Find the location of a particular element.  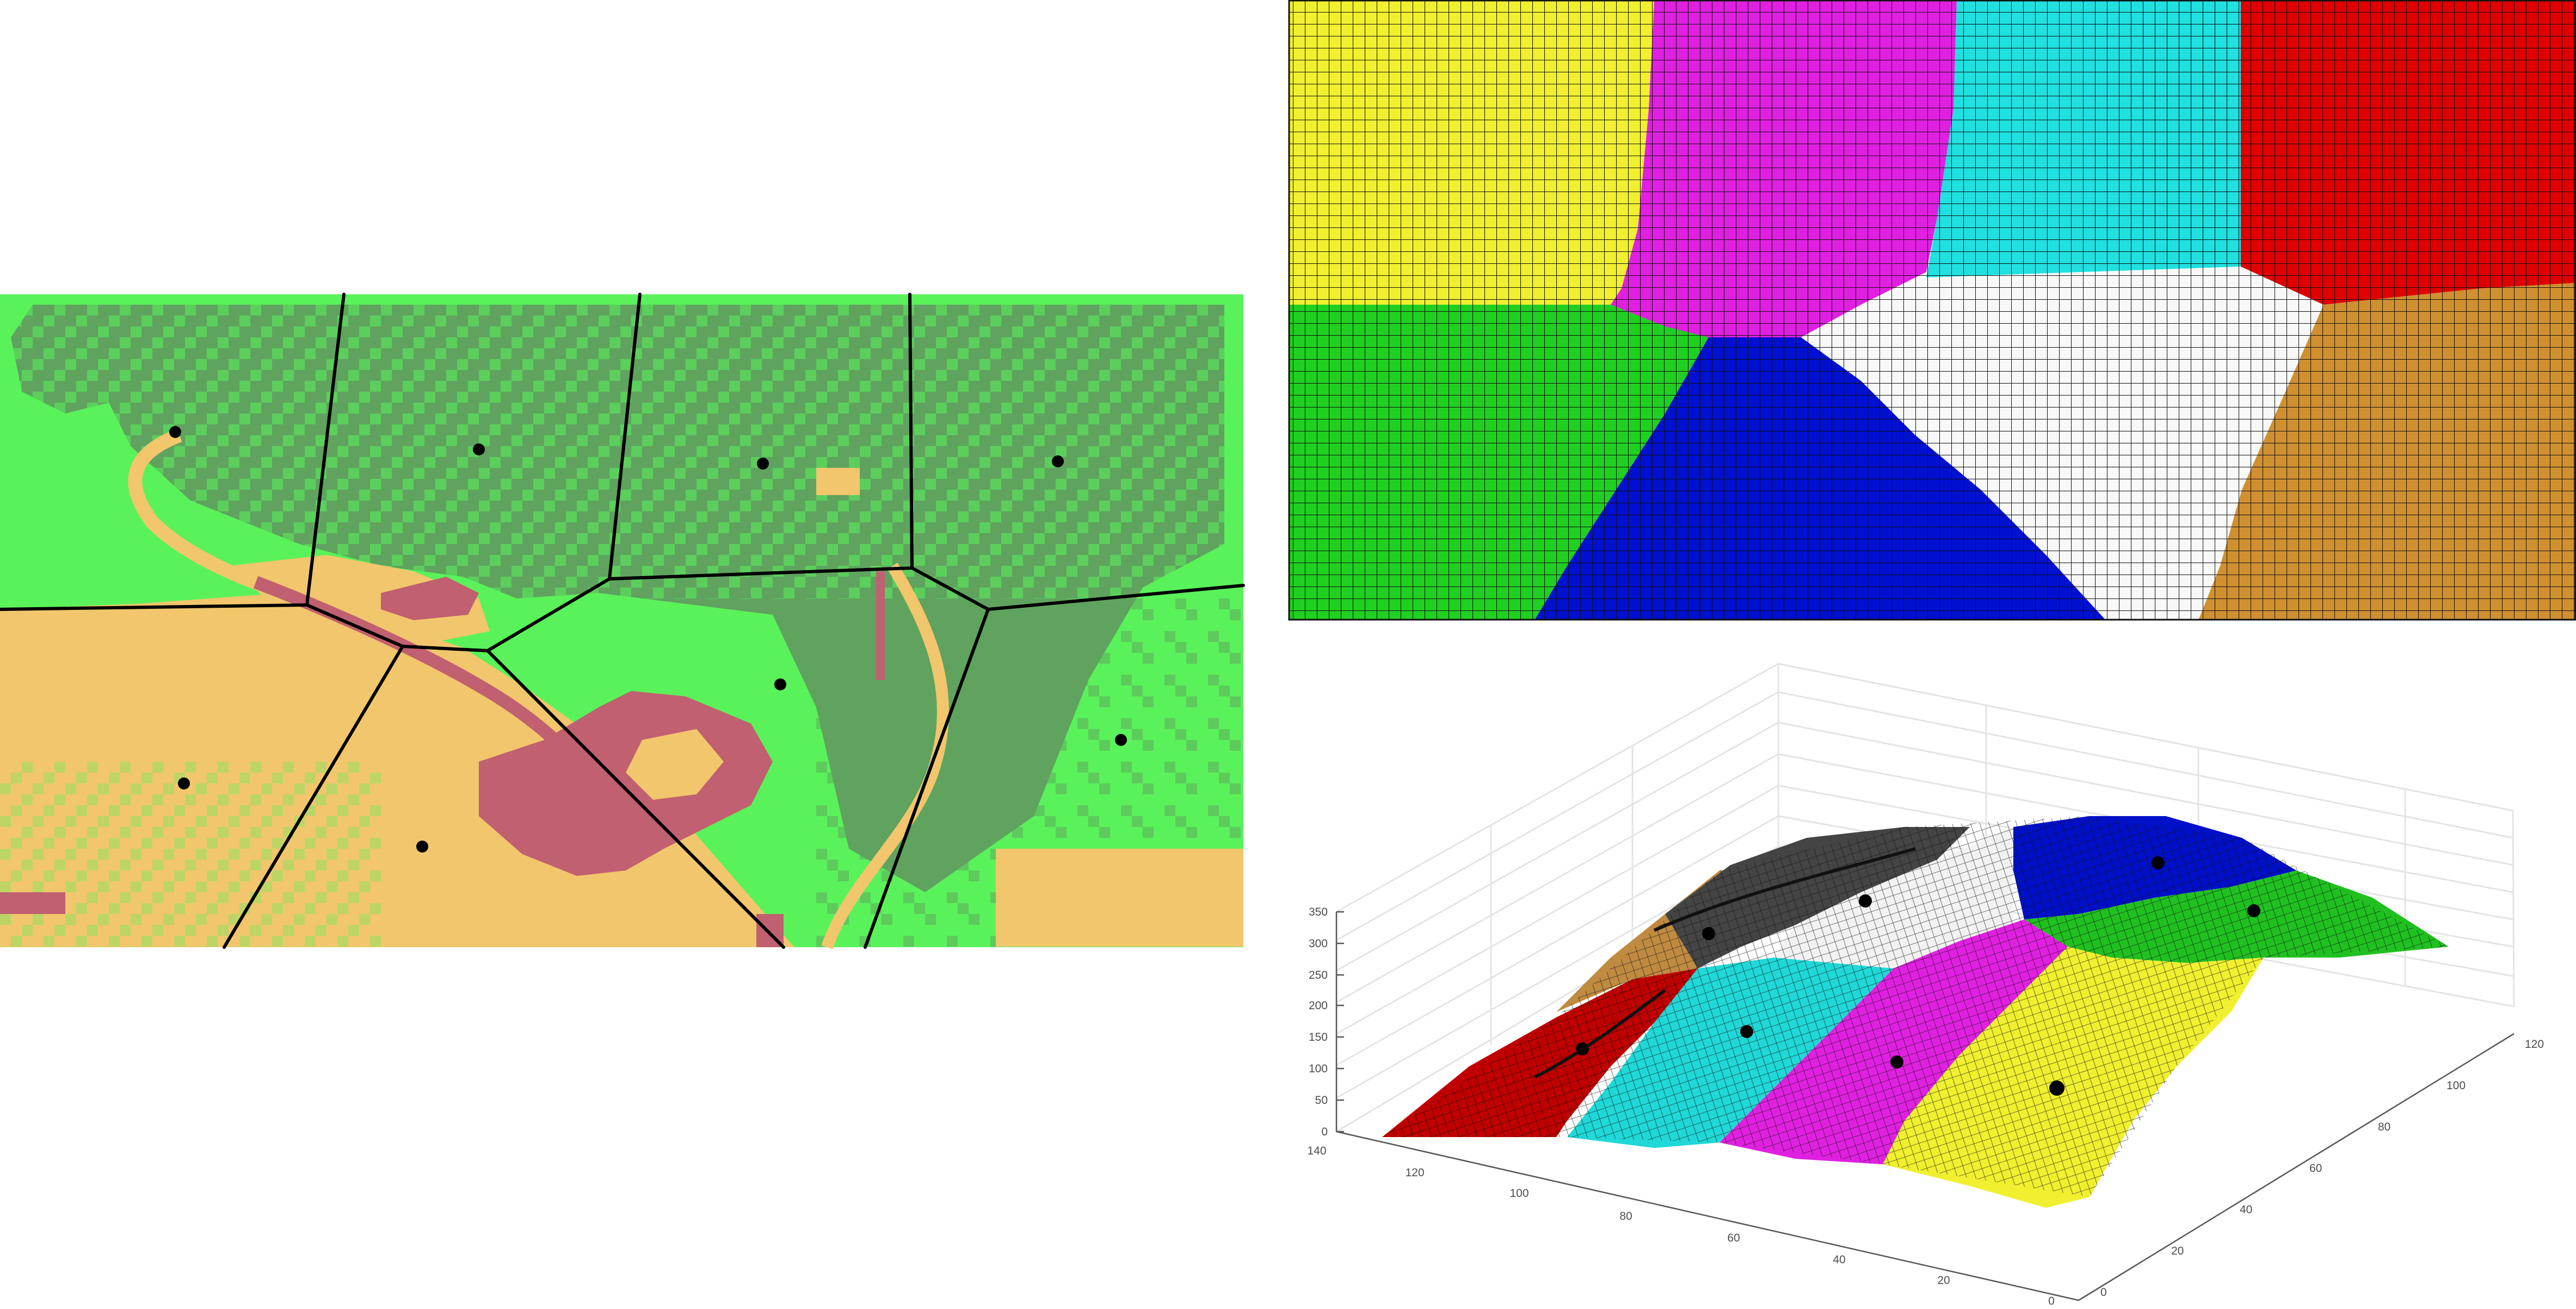

green-noise-top is located at coordinates (621, 446).